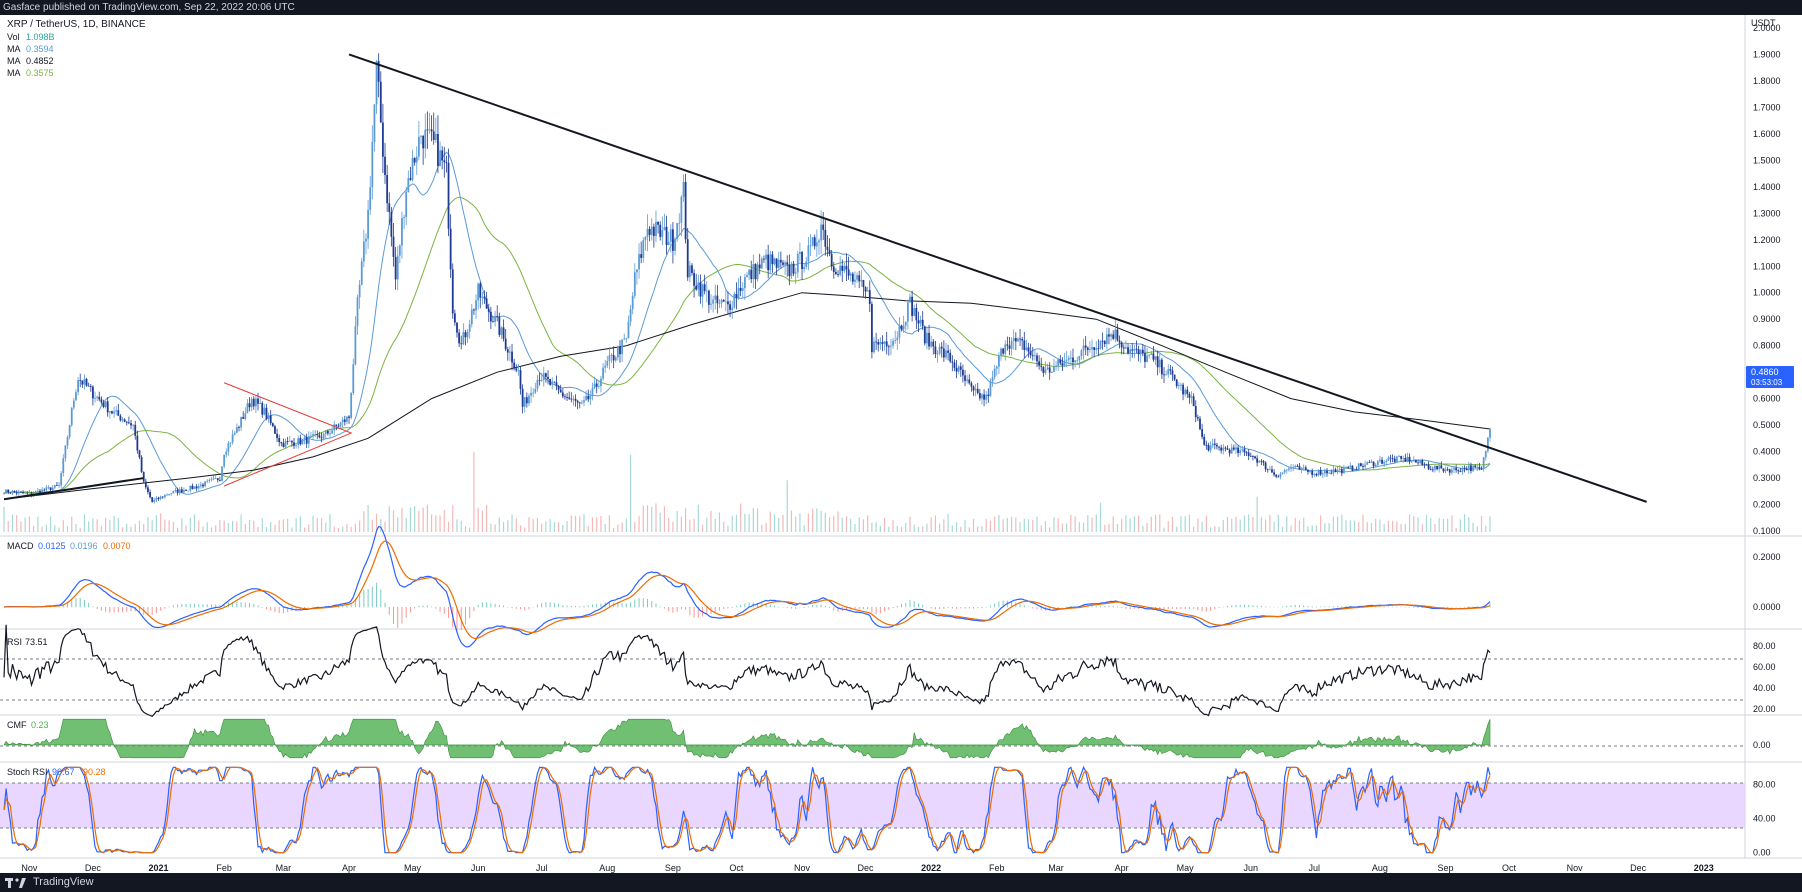  Describe the element at coordinates (288, 434) in the screenshot. I see `triangle-pattern` at that location.